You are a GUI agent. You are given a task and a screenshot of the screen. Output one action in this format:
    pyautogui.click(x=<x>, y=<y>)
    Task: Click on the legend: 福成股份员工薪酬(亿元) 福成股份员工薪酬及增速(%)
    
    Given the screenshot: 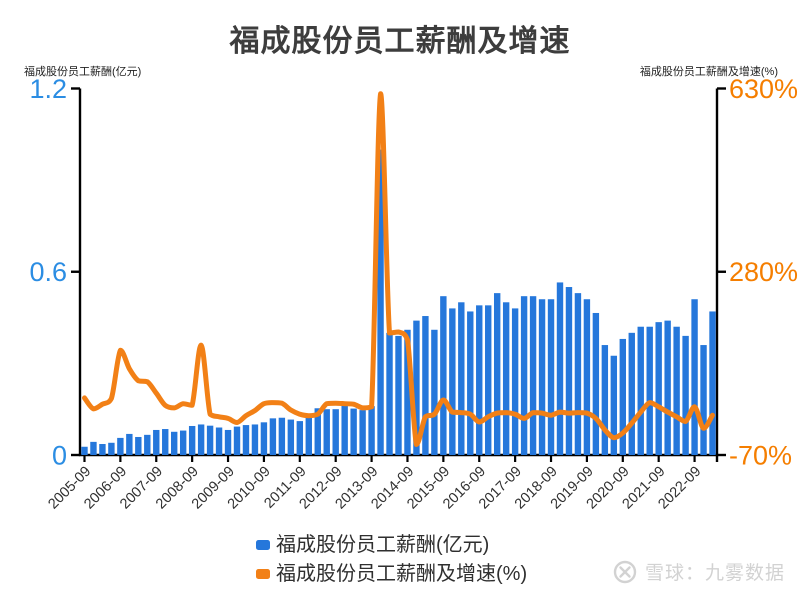 What is the action you would take?
    pyautogui.click(x=391, y=559)
    